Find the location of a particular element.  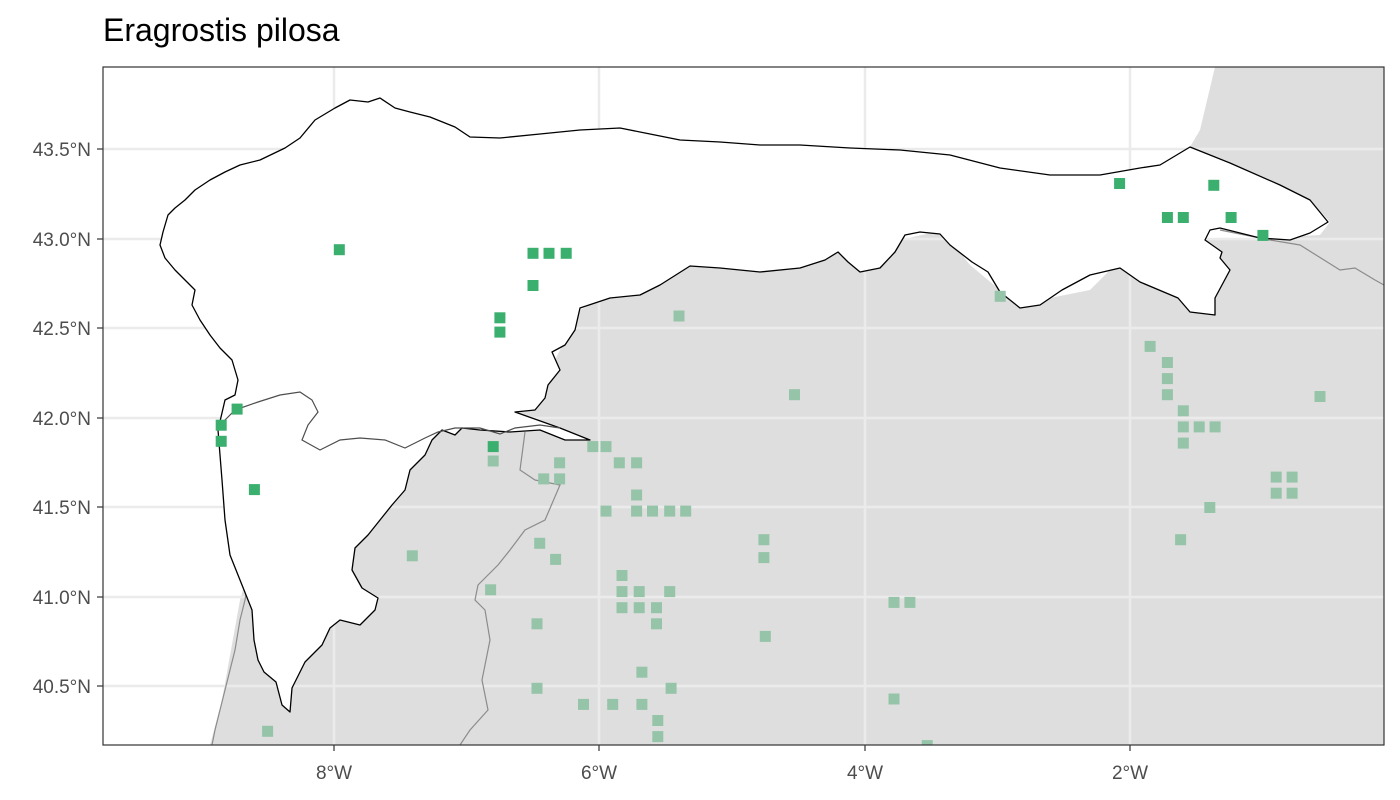

x-tick-label: 6°W is located at coordinates (599, 773).